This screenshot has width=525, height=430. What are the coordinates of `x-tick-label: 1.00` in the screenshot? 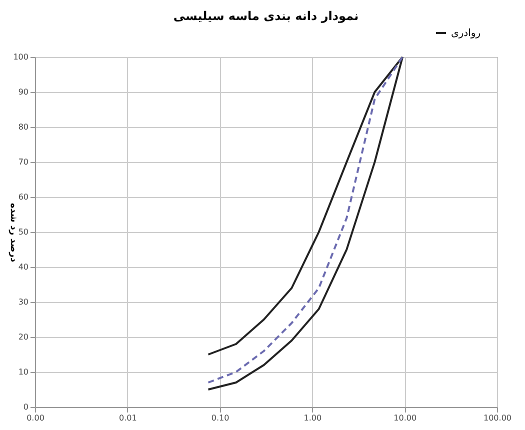 It's located at (313, 418).